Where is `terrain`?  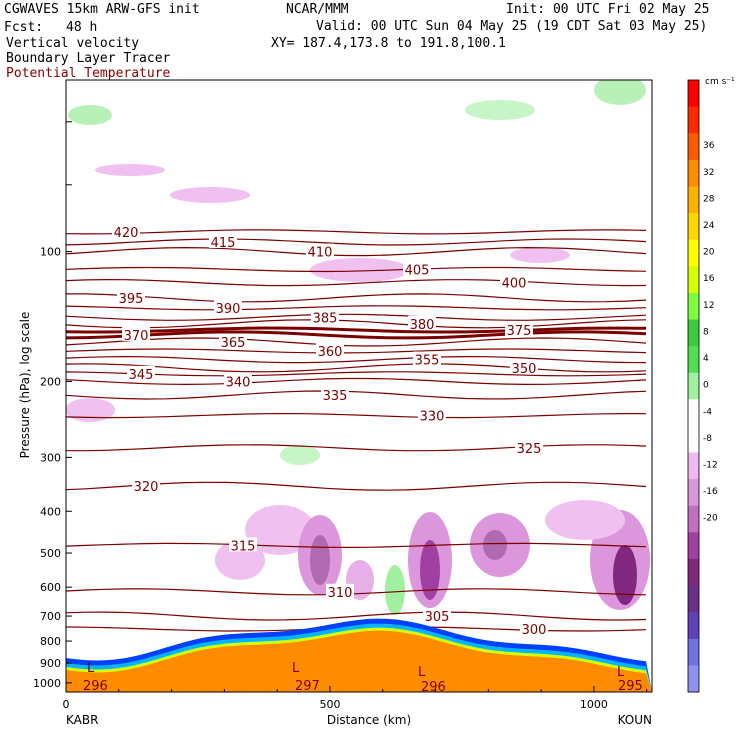 terrain is located at coordinates (359, 655).